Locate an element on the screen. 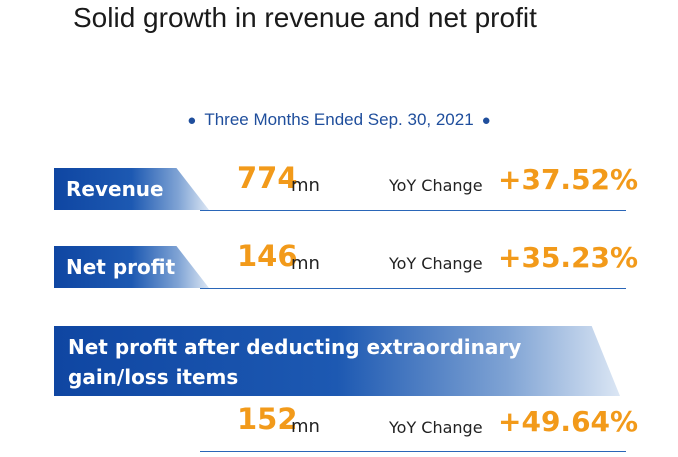 The width and height of the screenshot is (678, 457). metric-label-band: Revenue is located at coordinates (131, 189).